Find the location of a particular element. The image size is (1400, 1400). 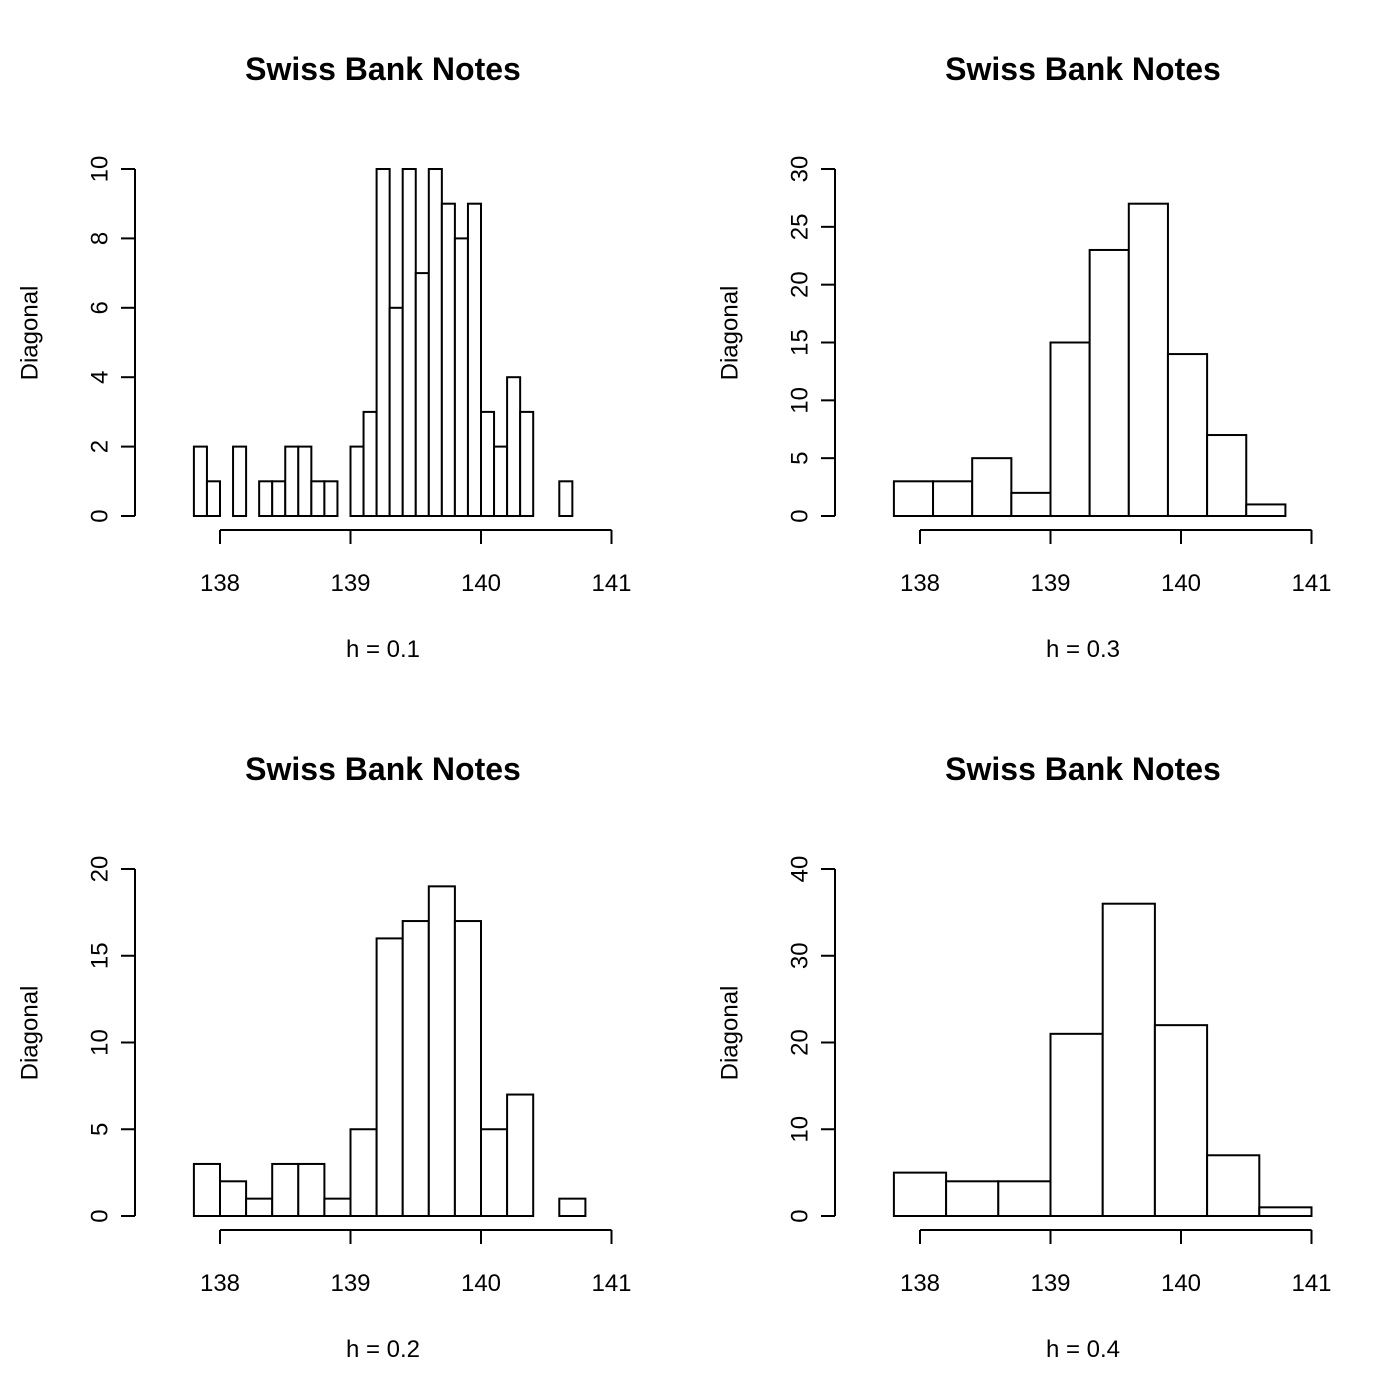

x-axis-label: h = 0.4 is located at coordinates (1083, 1349).